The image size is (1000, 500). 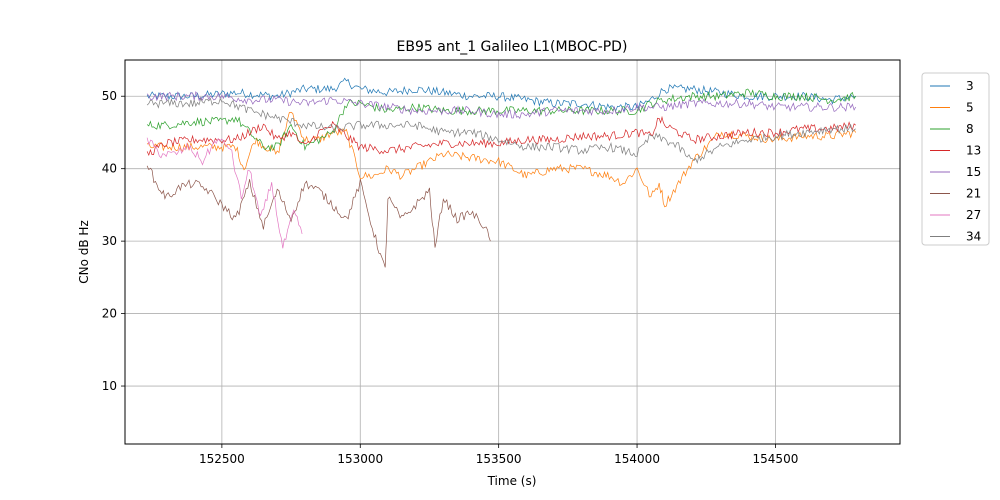 What do you see at coordinates (776, 459) in the screenshot?
I see `x-tick-label: 154500` at bounding box center [776, 459].